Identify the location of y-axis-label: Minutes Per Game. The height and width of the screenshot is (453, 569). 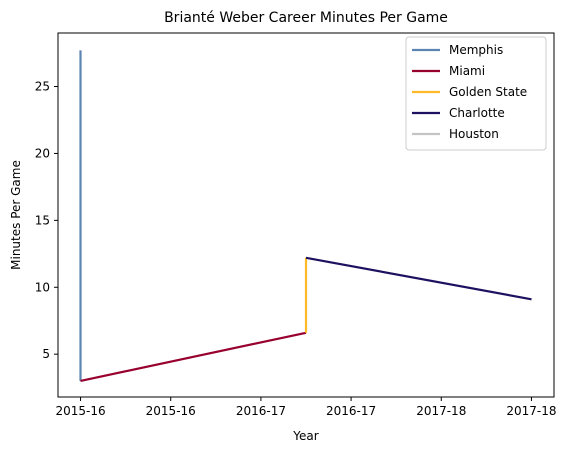
(16, 215).